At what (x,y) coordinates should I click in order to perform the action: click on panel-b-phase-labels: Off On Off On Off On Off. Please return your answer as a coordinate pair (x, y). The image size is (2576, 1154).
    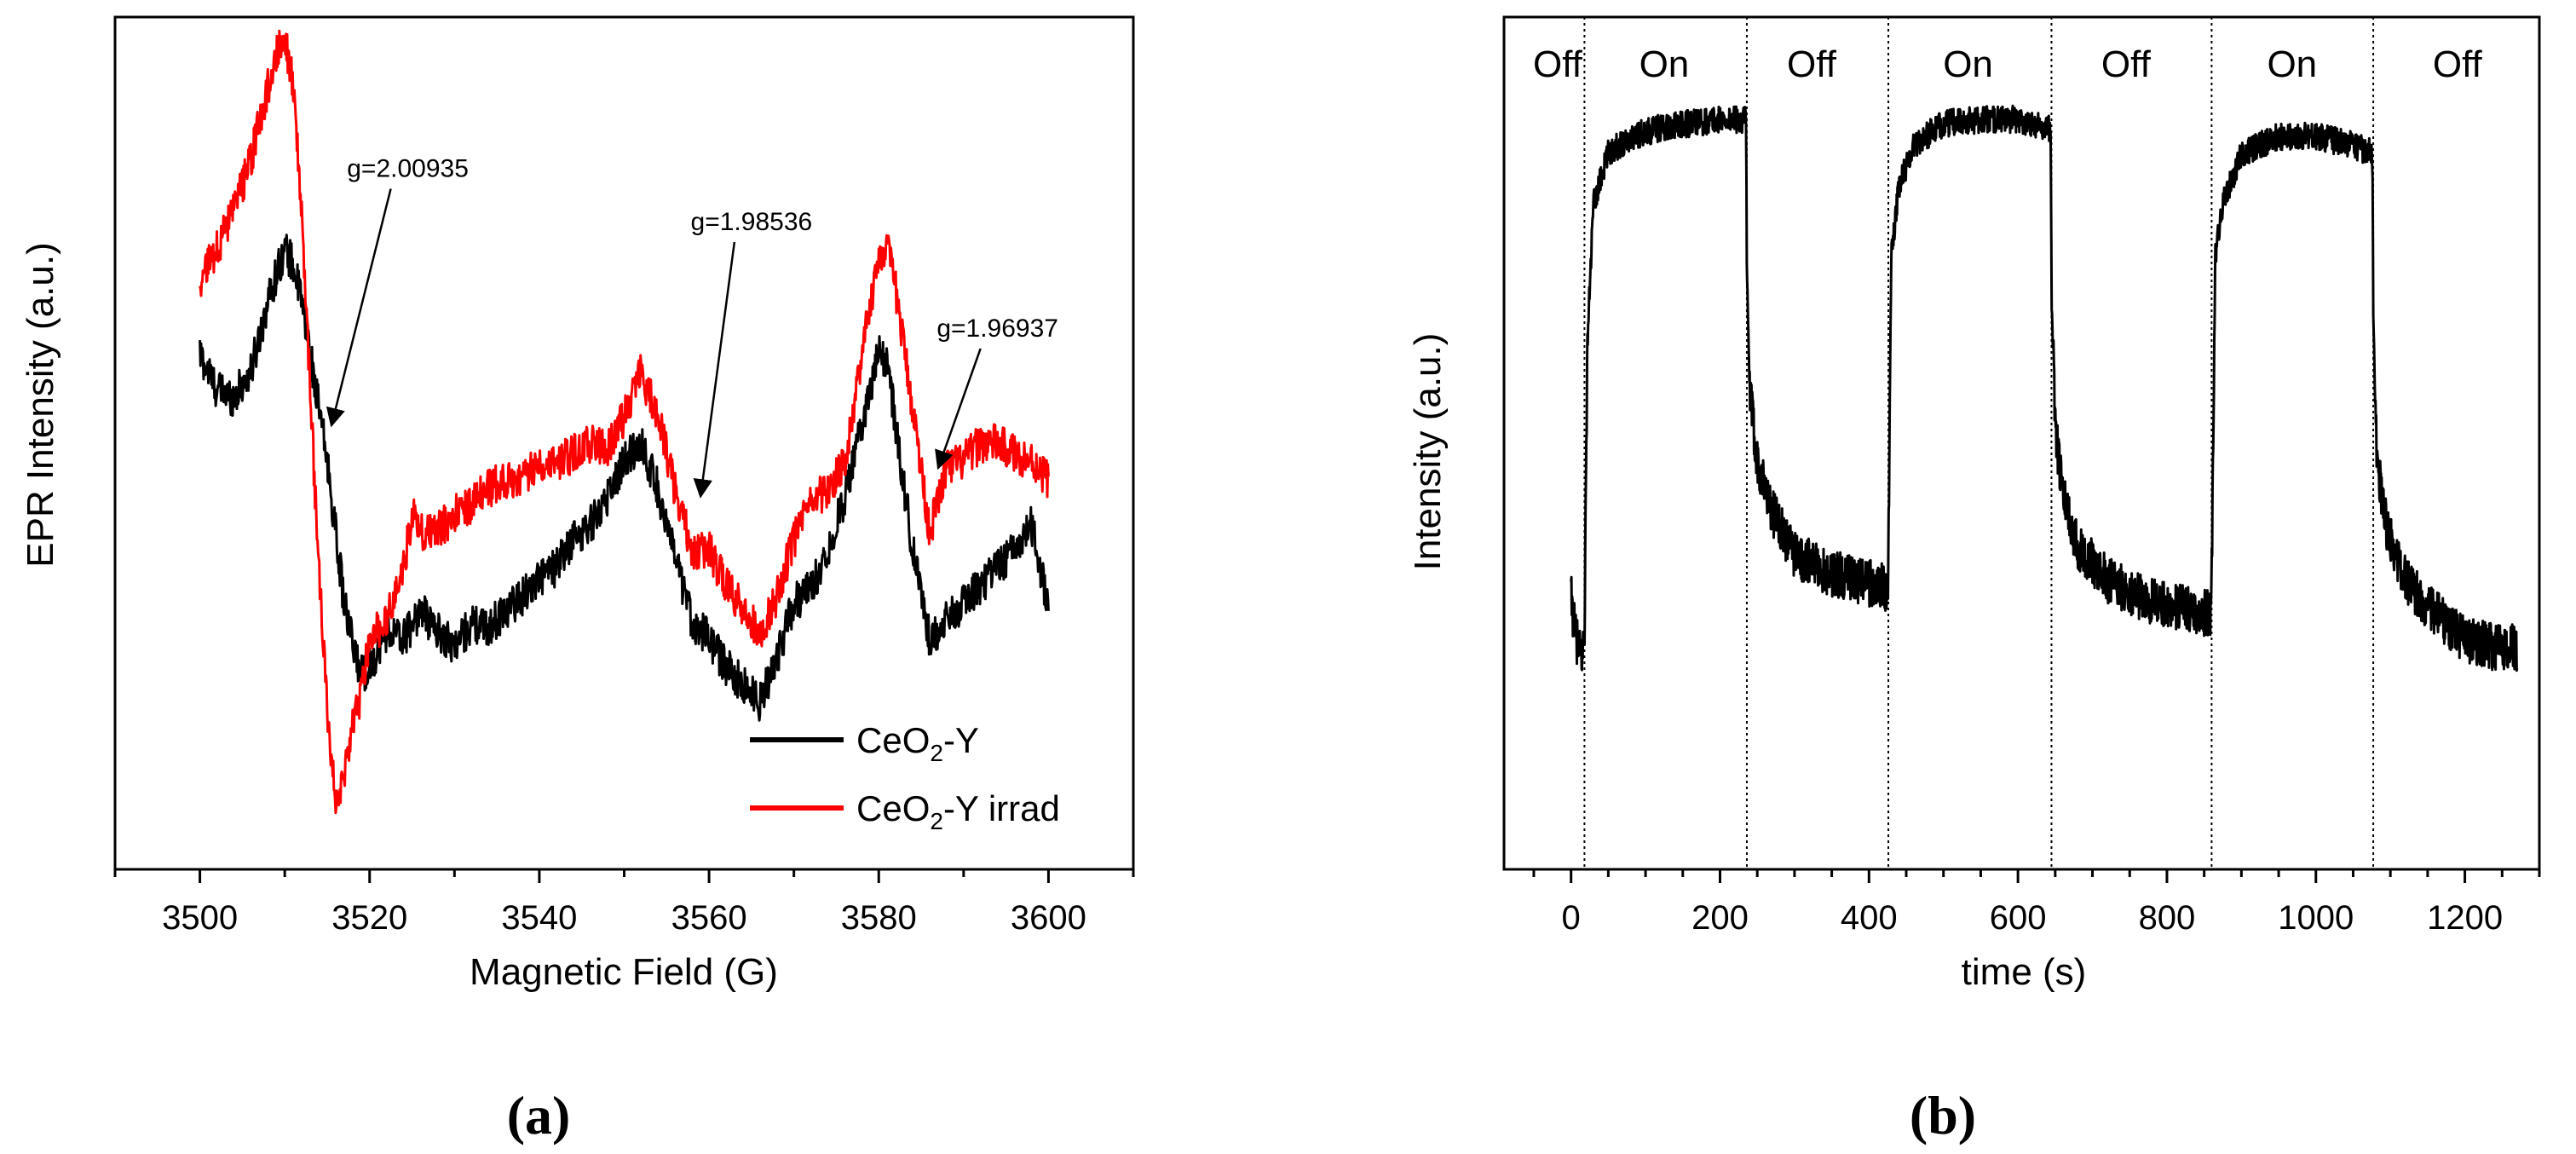
    Looking at the image, I should click on (2008, 64).